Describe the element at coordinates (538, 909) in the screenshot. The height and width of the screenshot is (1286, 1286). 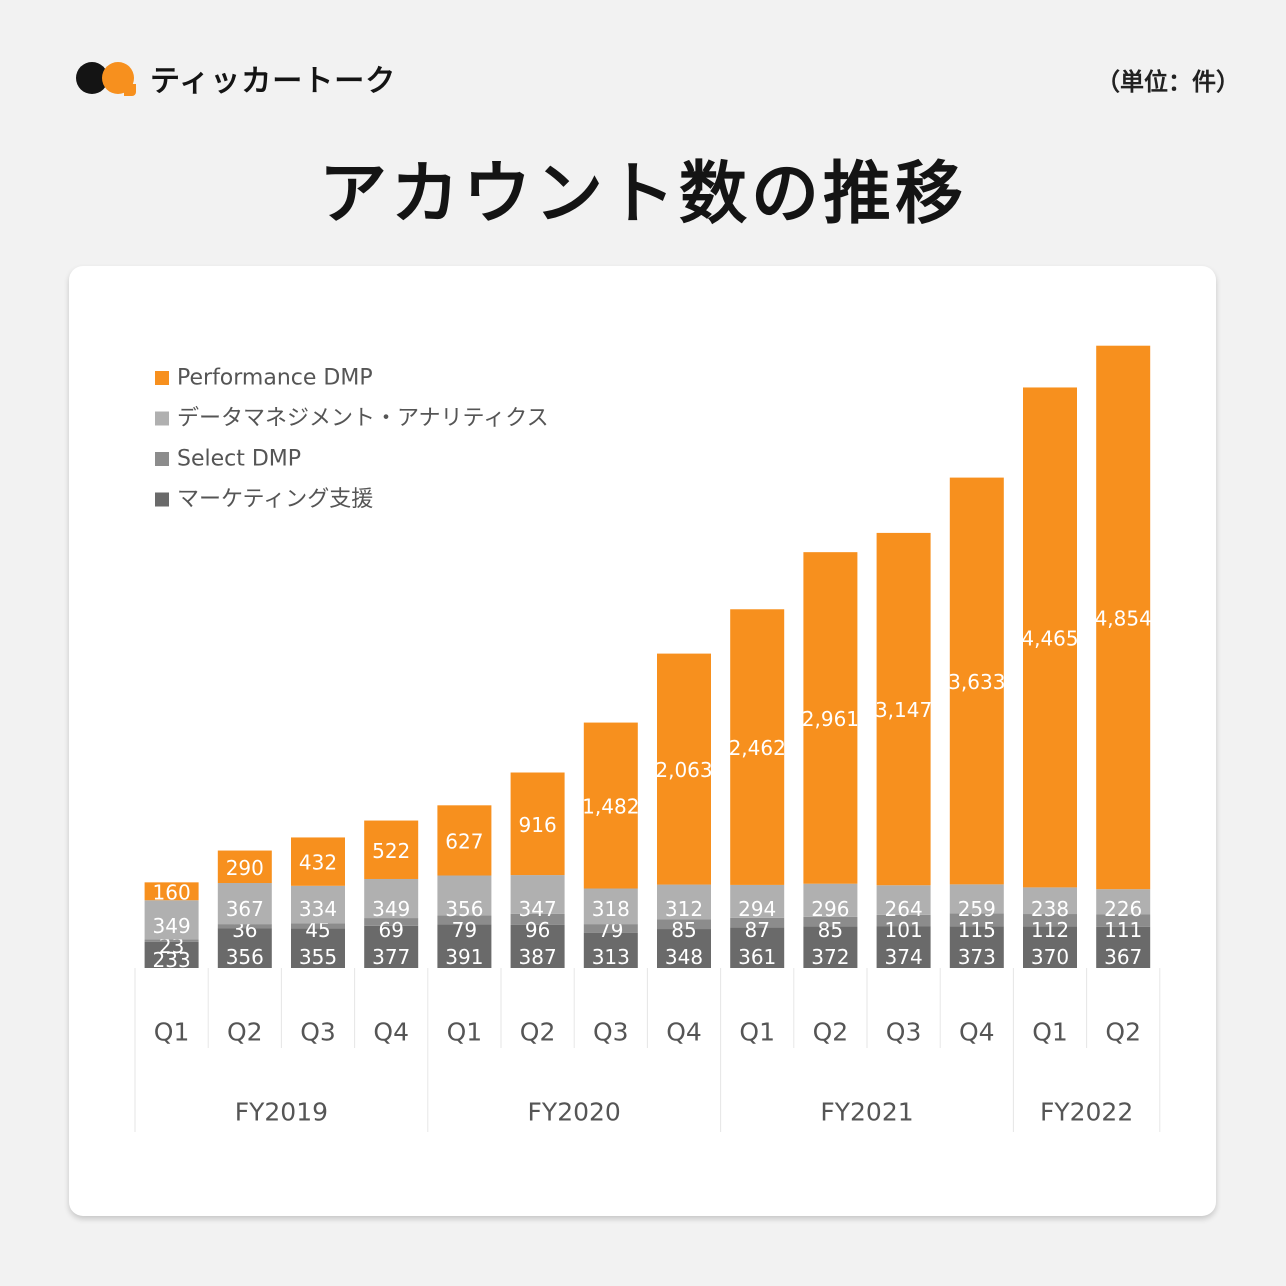
I see `data-label: 347` at that location.